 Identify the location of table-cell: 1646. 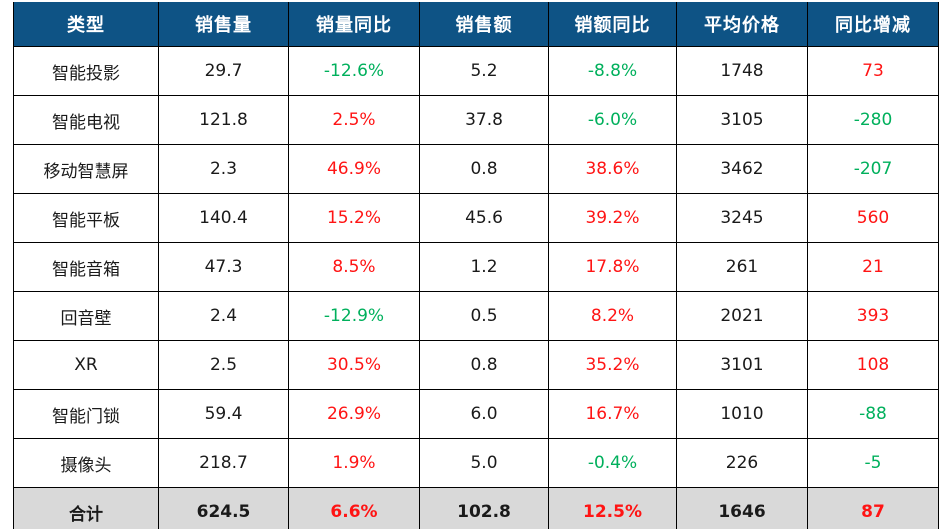
(742, 508).